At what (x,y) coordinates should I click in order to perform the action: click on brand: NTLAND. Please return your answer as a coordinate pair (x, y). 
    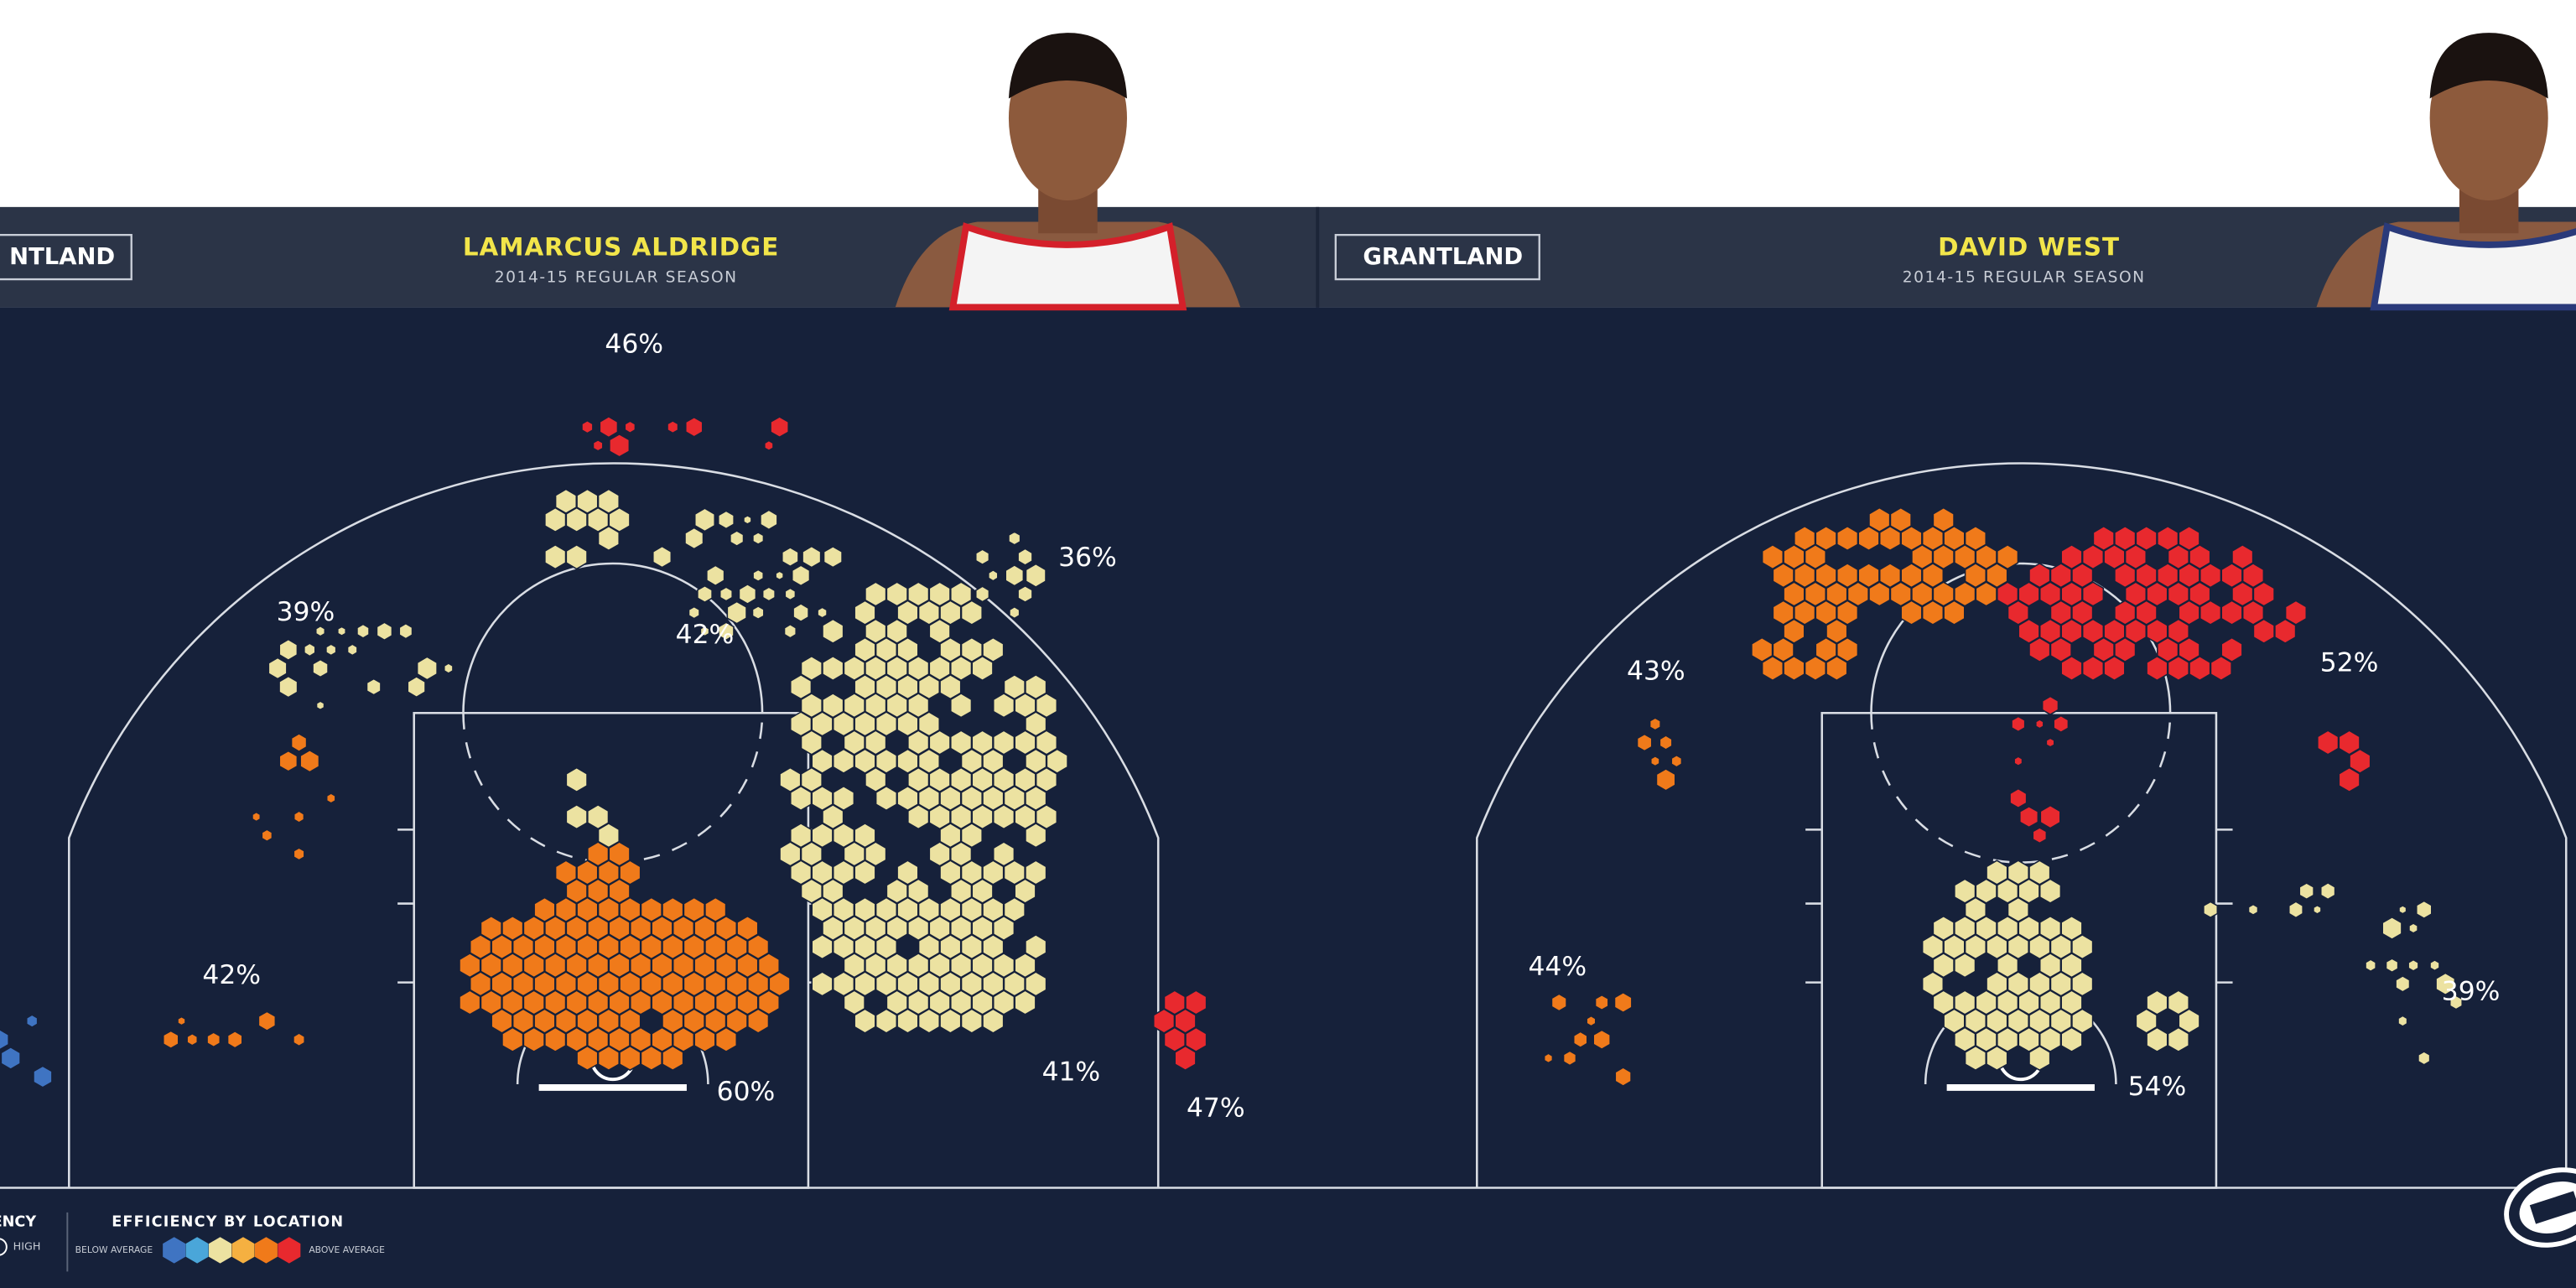
    Looking at the image, I should click on (62, 257).